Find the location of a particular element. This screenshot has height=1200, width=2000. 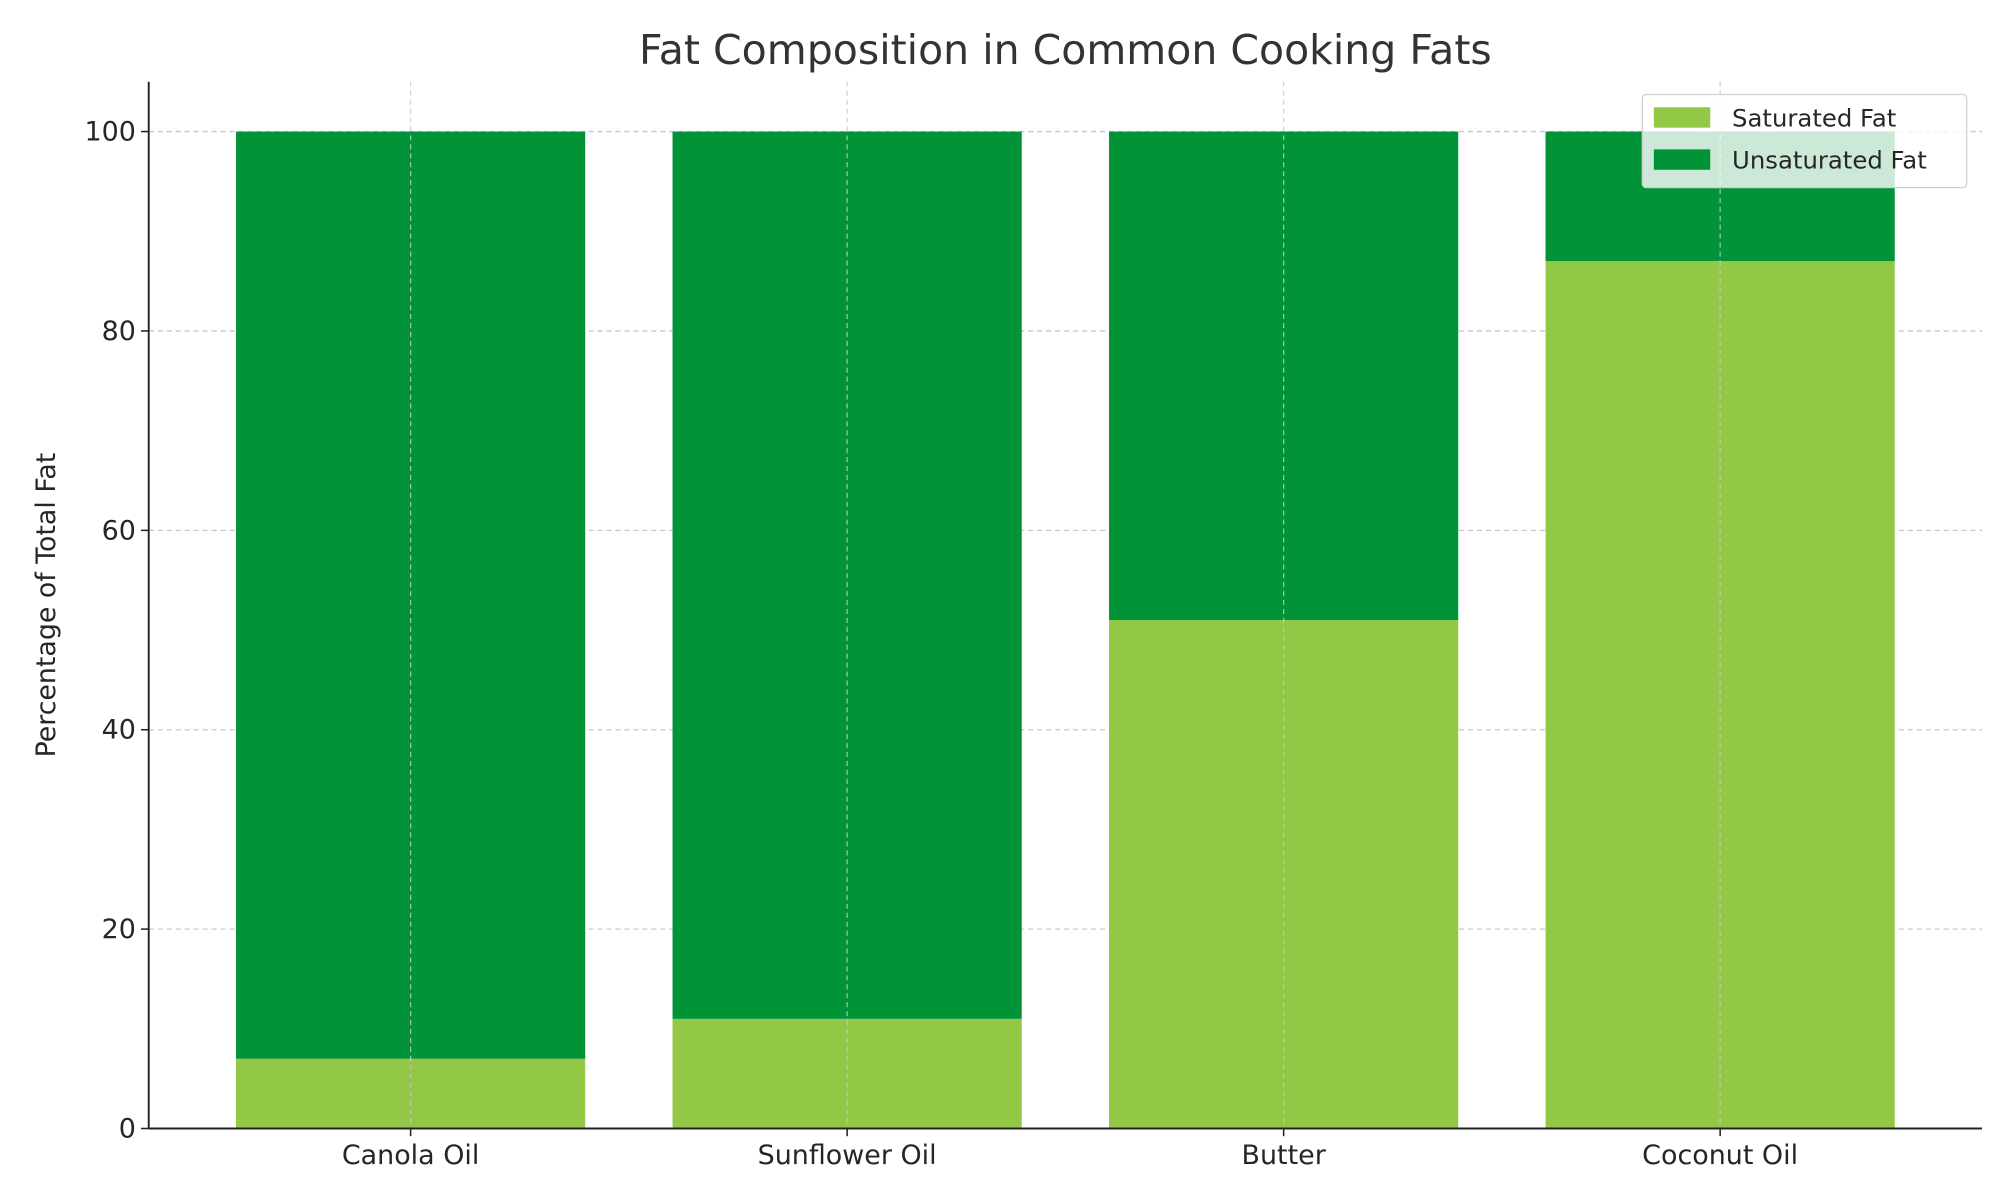

legend-box is located at coordinates (1804, 141).